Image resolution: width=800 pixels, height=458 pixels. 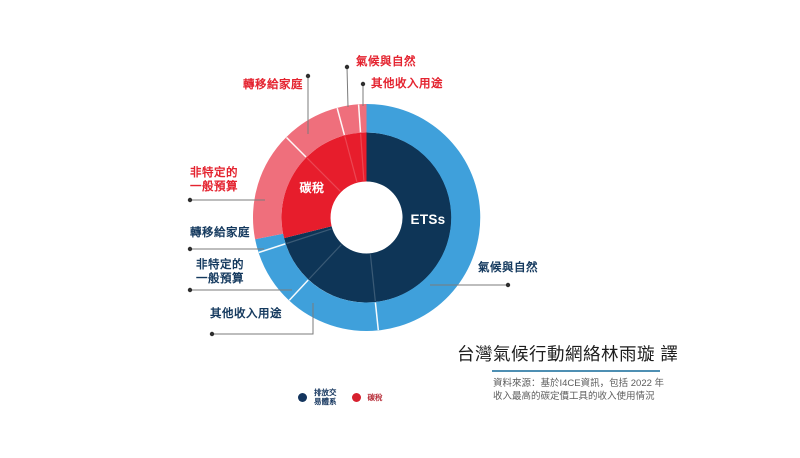 I want to click on leader-dot-ets-households, so click(x=190, y=249).